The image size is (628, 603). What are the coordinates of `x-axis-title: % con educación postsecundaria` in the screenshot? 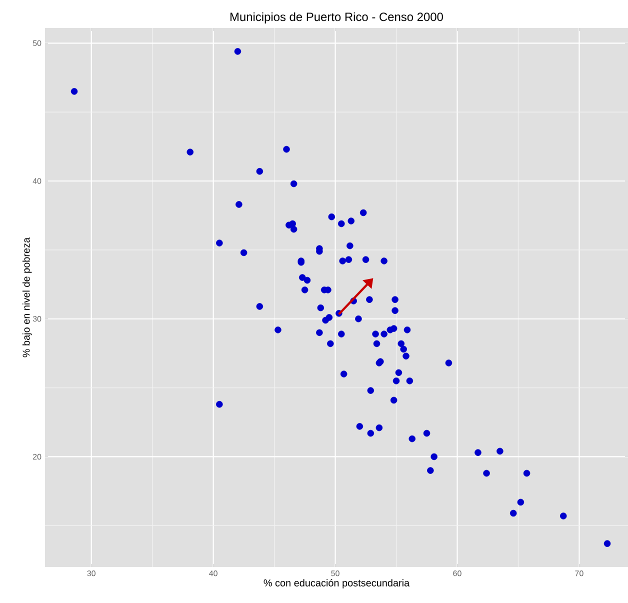 It's located at (337, 583).